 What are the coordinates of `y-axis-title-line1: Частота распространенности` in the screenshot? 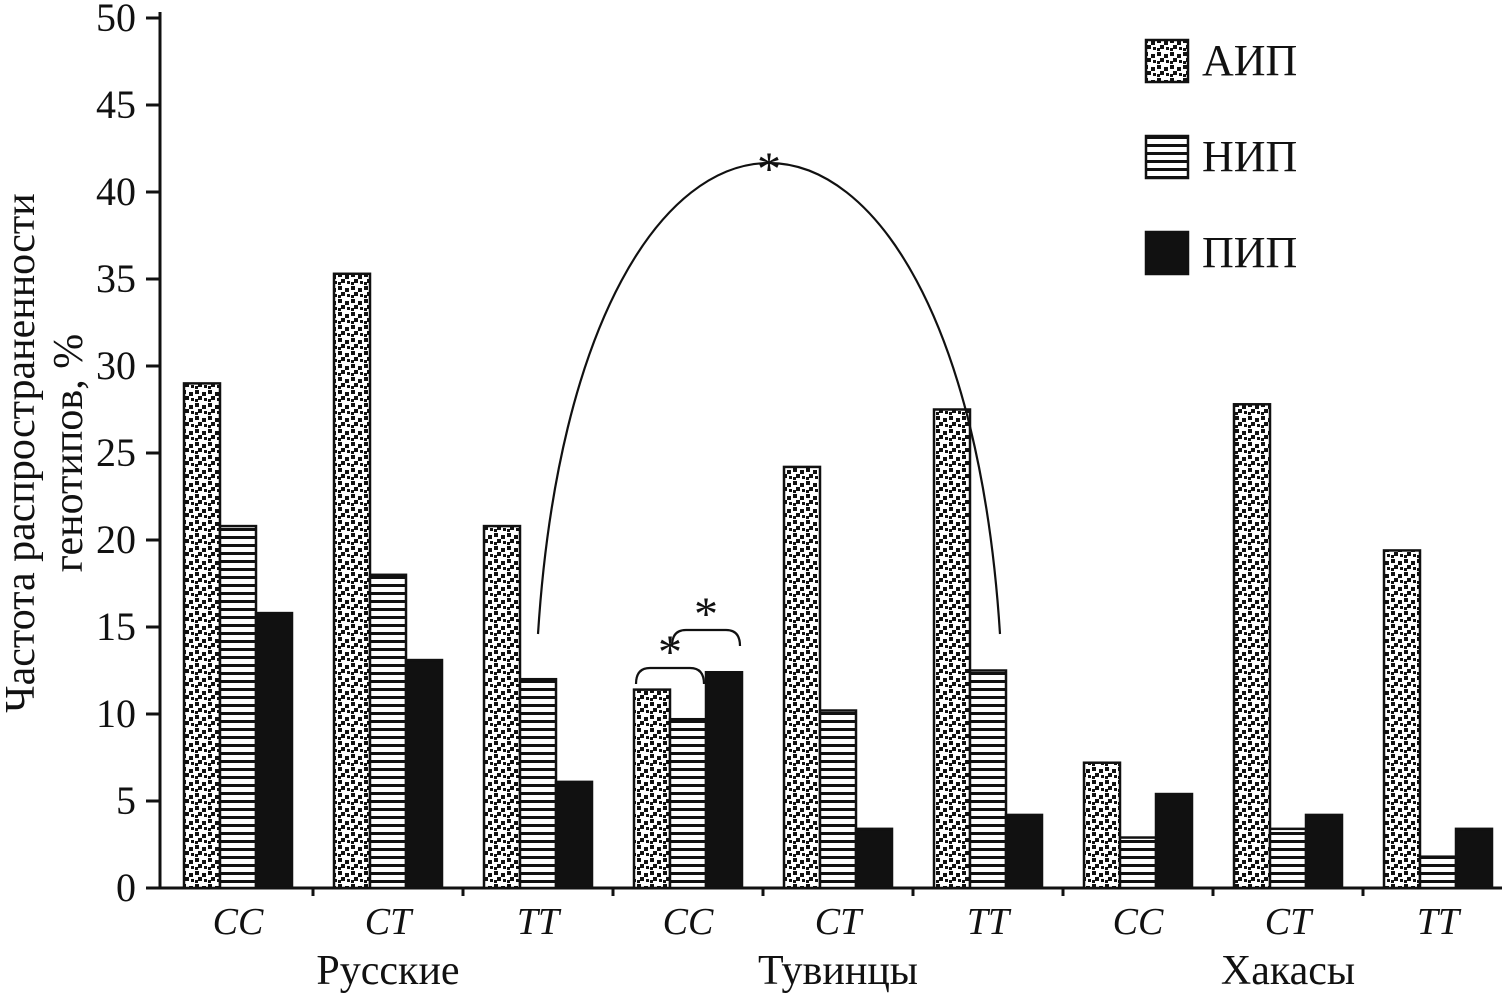 It's located at (22, 452).